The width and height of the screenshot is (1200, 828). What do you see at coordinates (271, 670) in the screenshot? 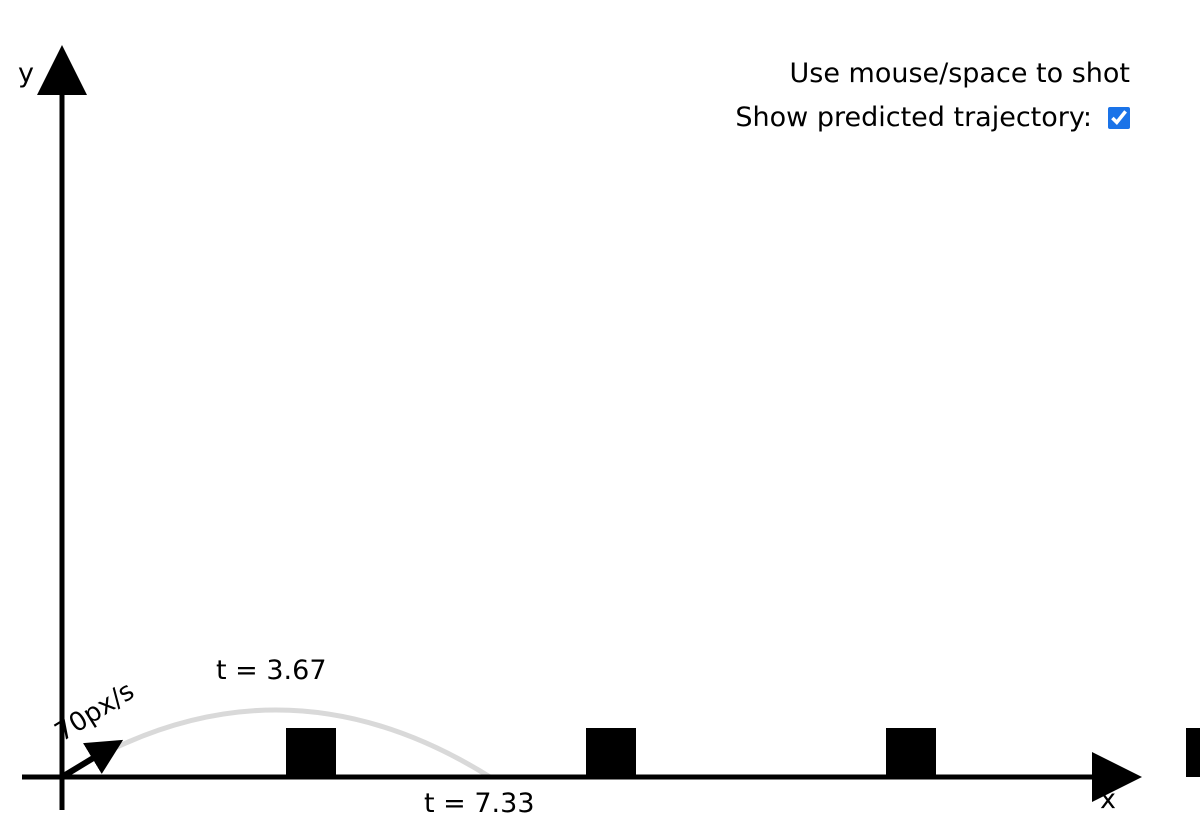
I see `peak-time-label: t = 3.67` at bounding box center [271, 670].